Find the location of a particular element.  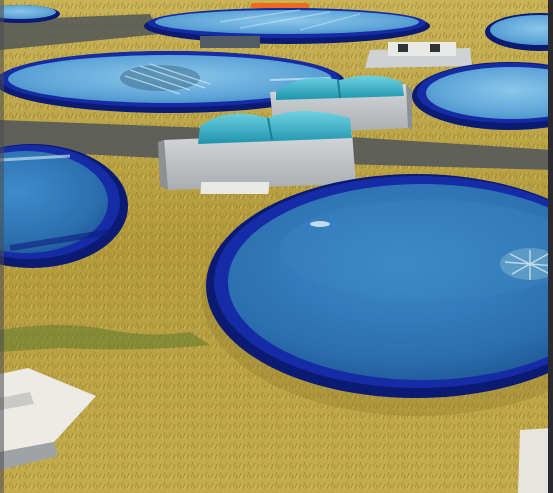

pond-mid-right is located at coordinates (482, 96).